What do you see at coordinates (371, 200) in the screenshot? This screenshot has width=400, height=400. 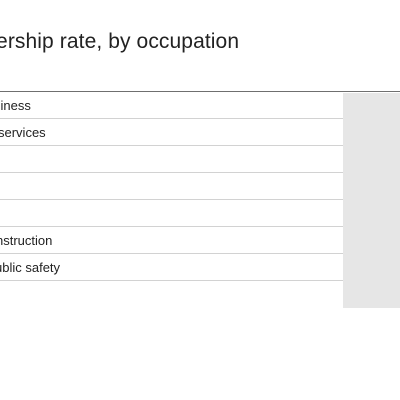 I see `shaded-value-column` at bounding box center [371, 200].